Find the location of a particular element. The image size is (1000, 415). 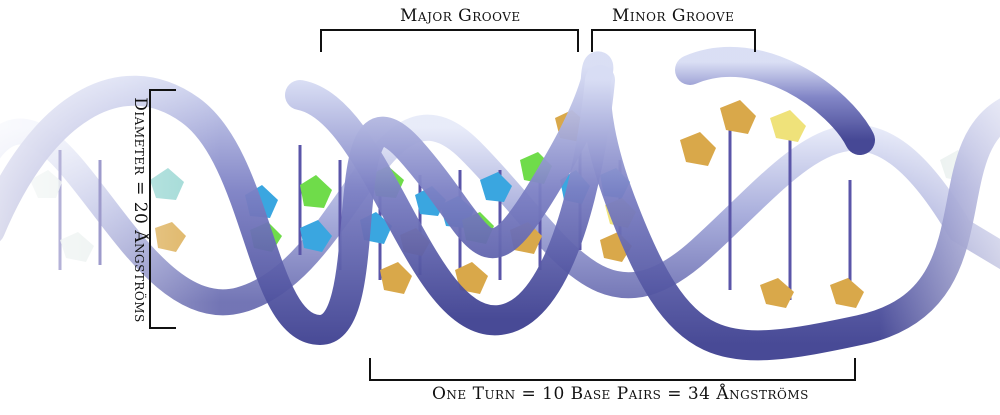

one-turn-bracket is located at coordinates (612, 369).